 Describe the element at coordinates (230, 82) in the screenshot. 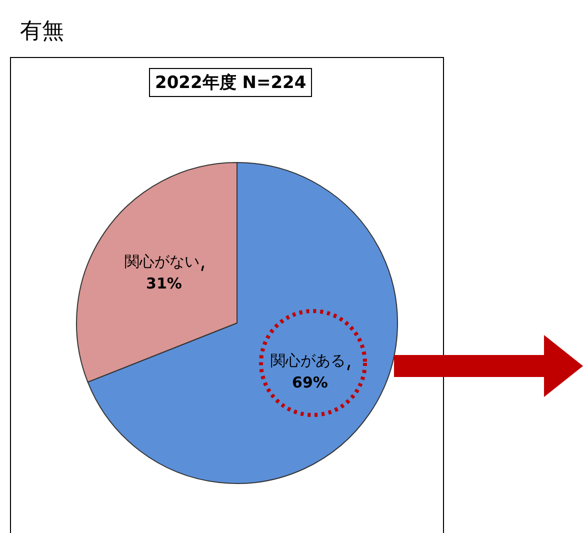

I see `chart-title: 2022年度 N=224` at that location.